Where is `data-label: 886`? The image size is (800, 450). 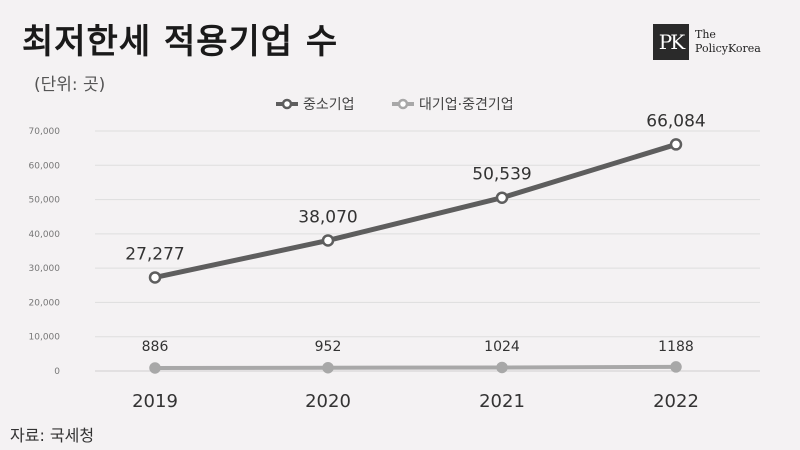
data-label: 886 is located at coordinates (155, 347).